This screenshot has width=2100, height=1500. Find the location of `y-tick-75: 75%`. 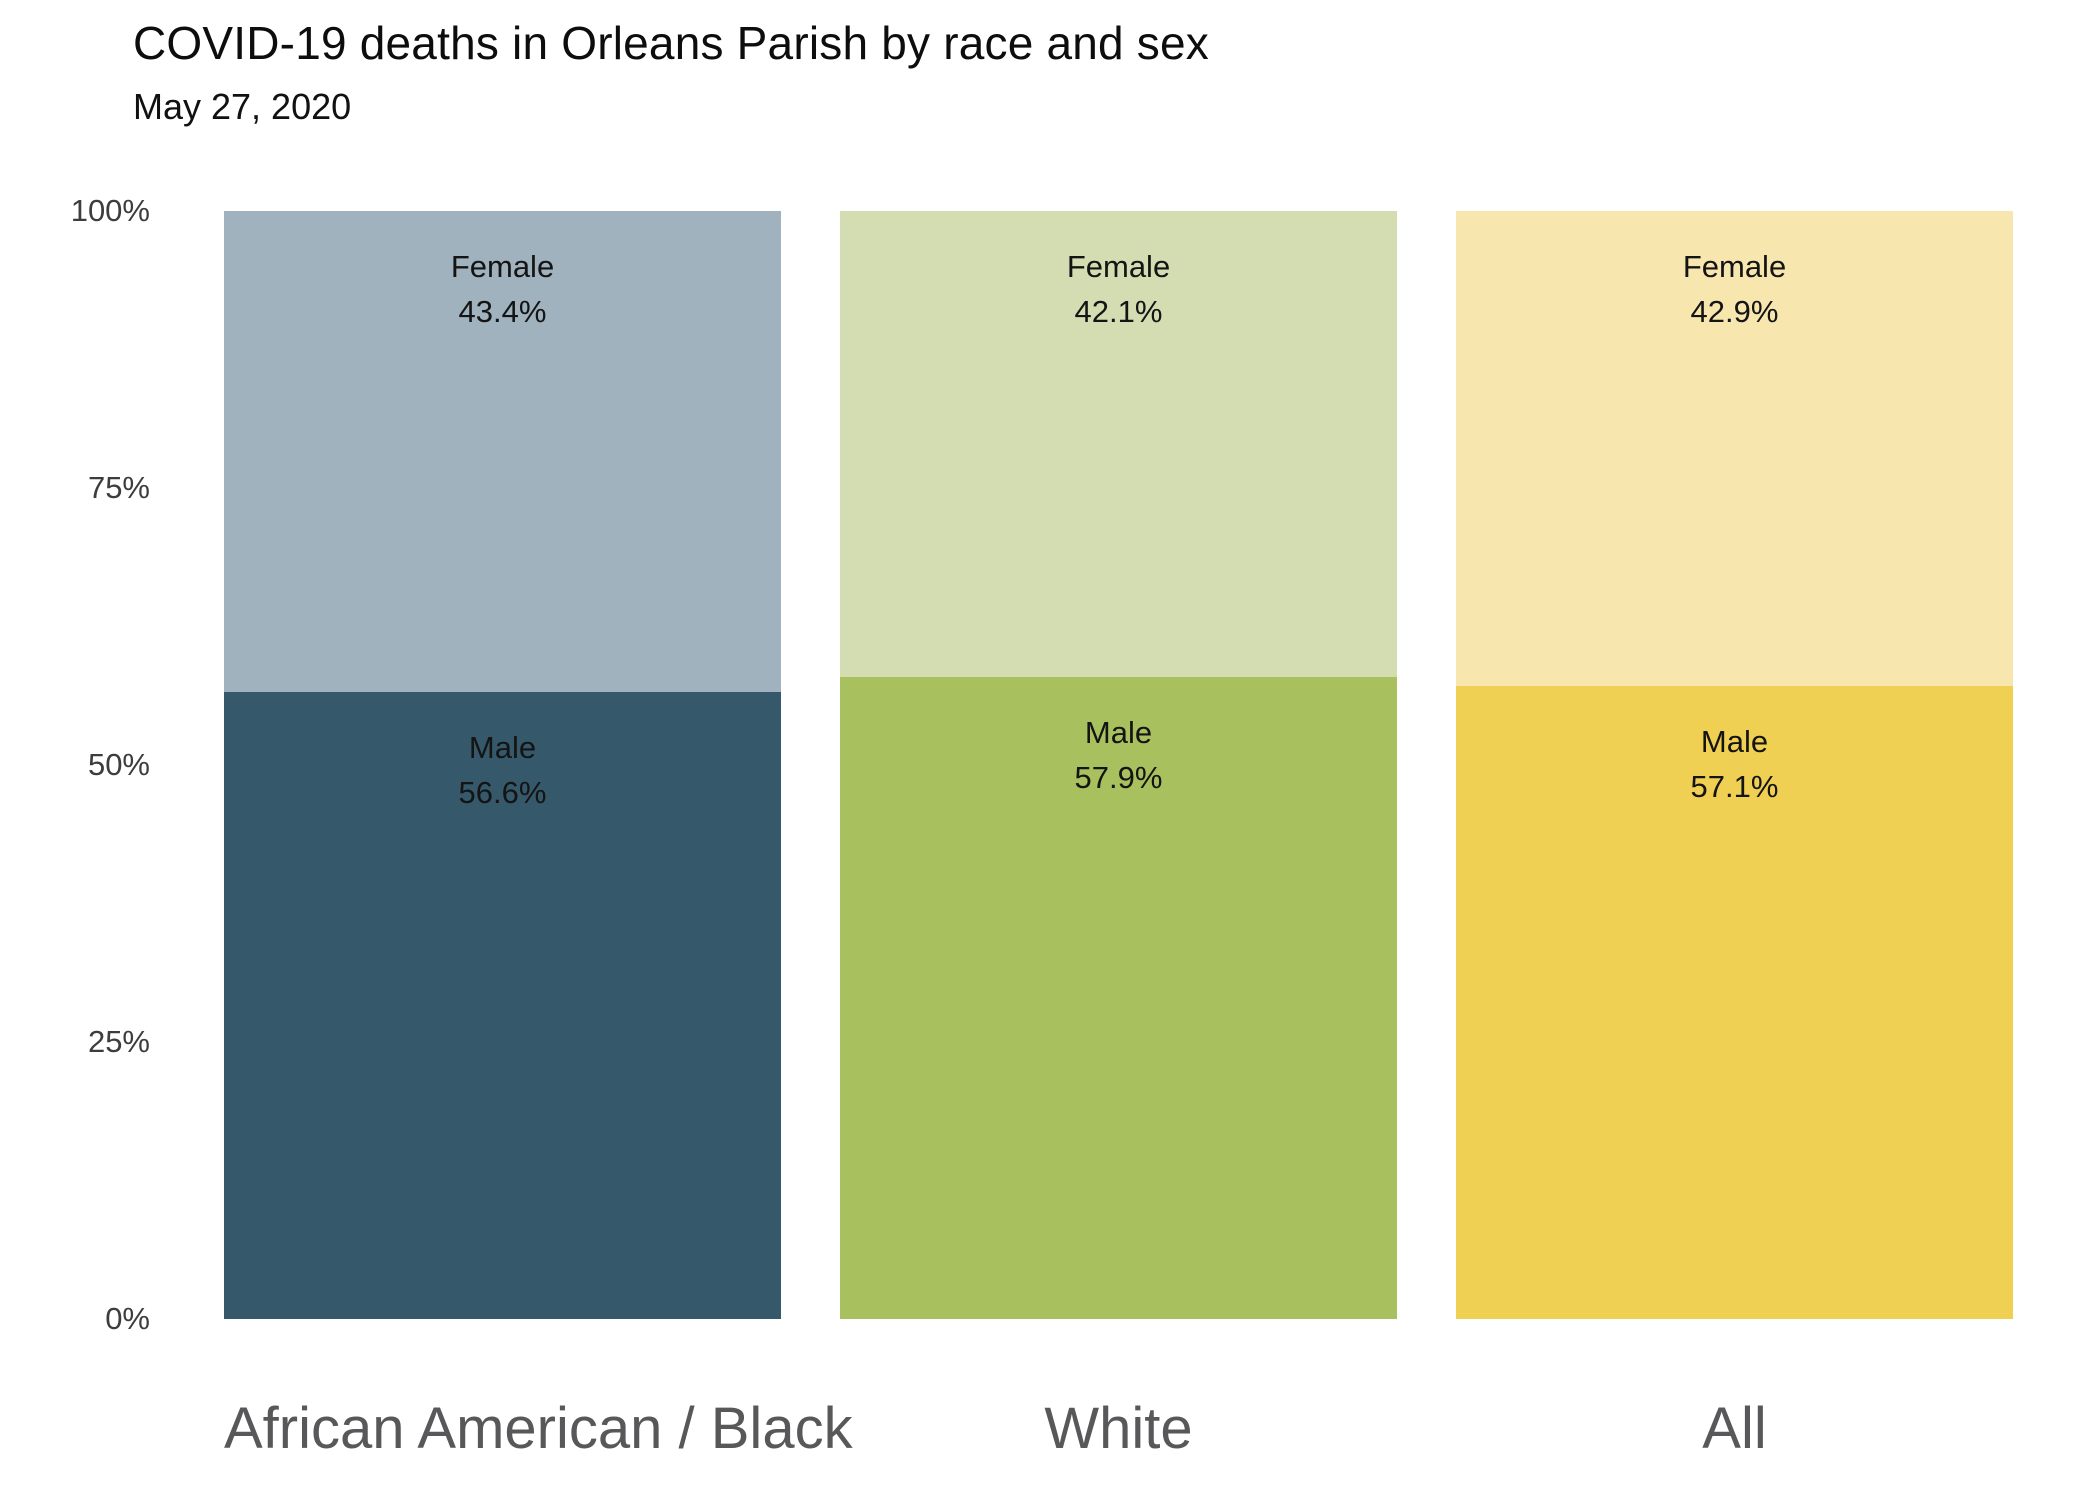

y-tick-75: 75% is located at coordinates (118, 487).